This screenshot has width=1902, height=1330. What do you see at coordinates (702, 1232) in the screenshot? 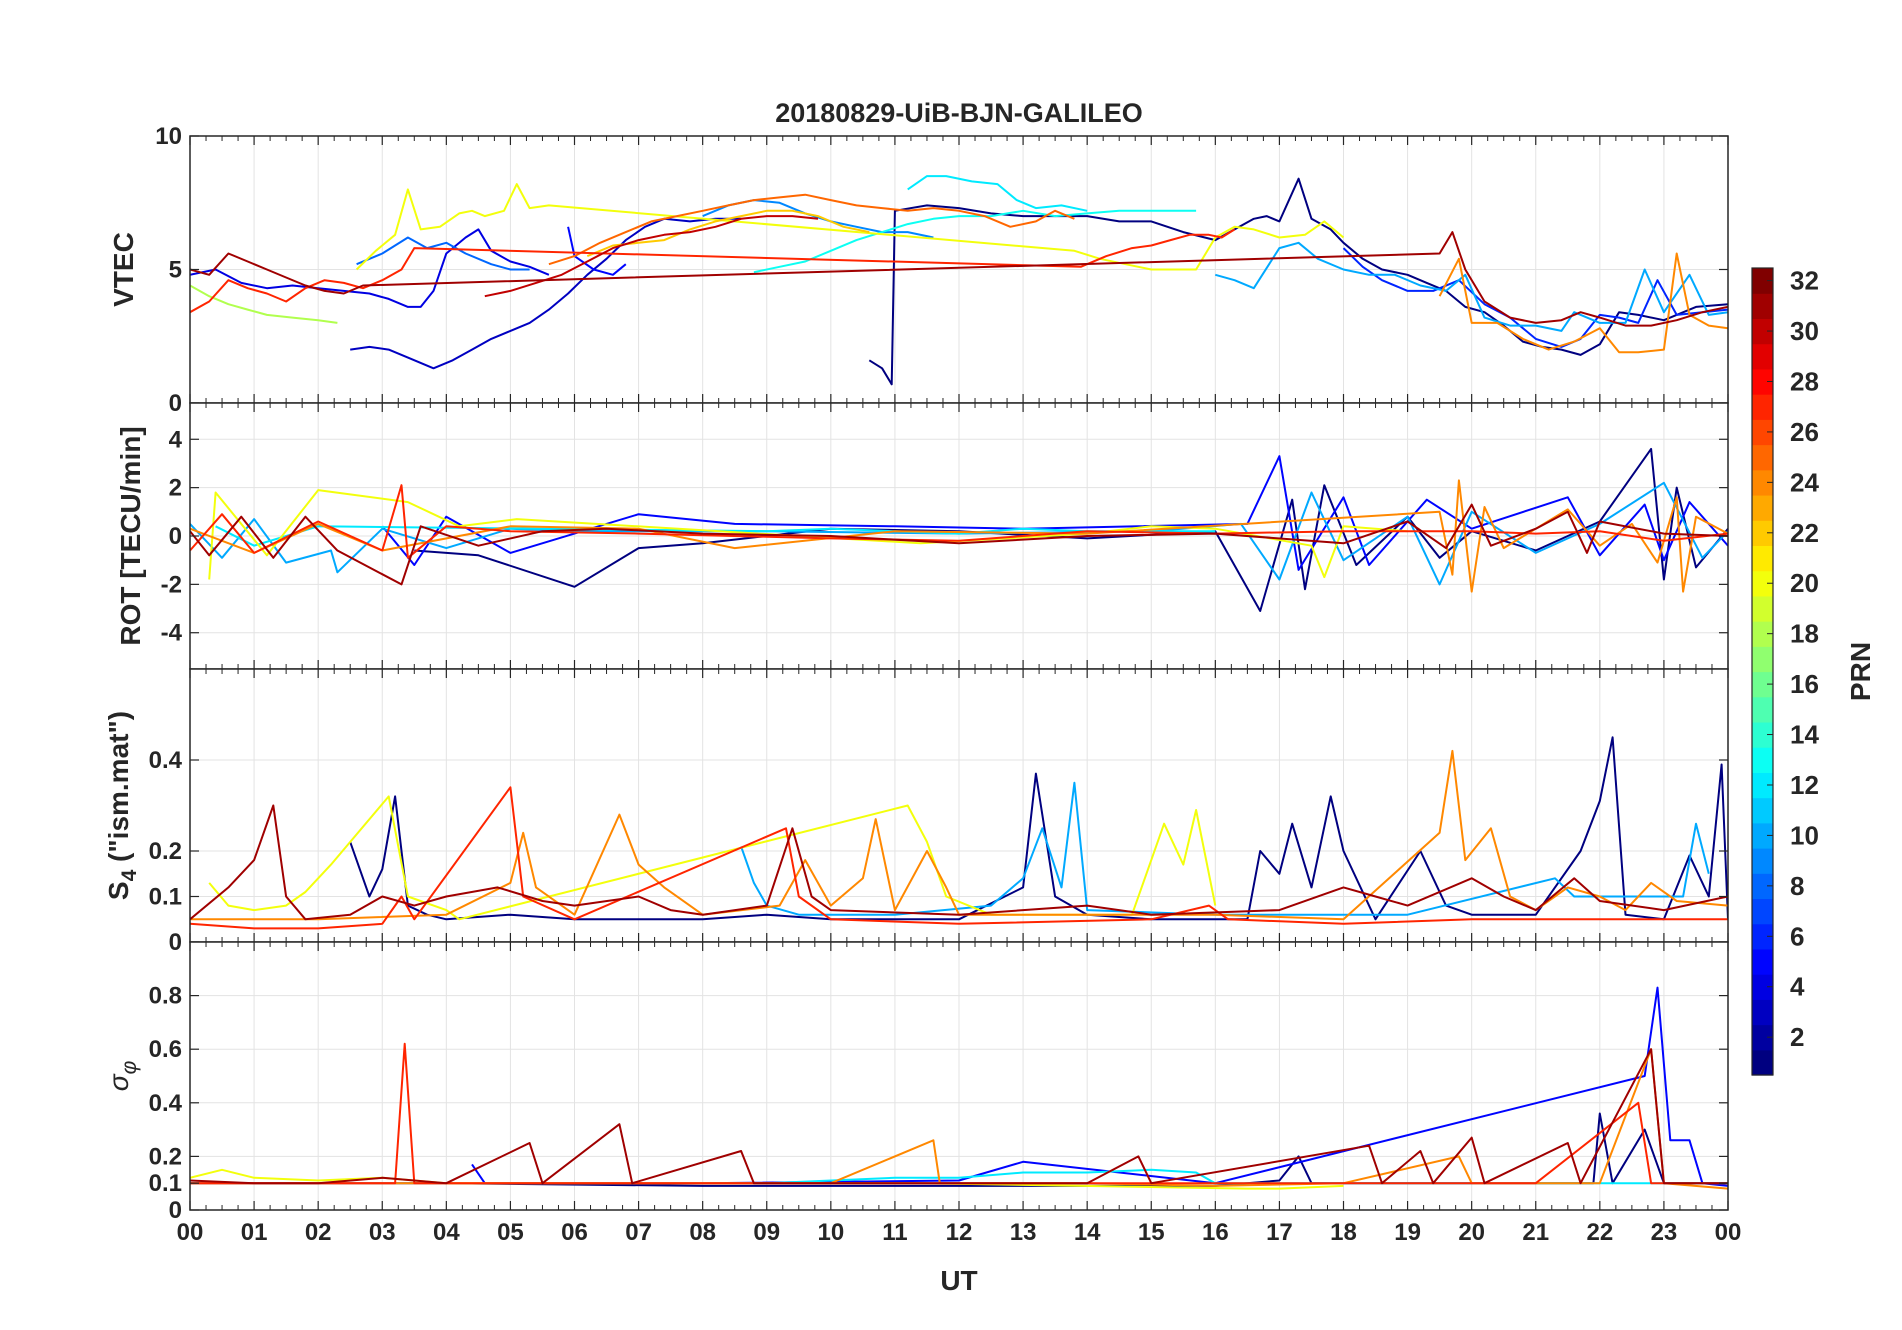
I see `x-tick-label: 08` at bounding box center [702, 1232].